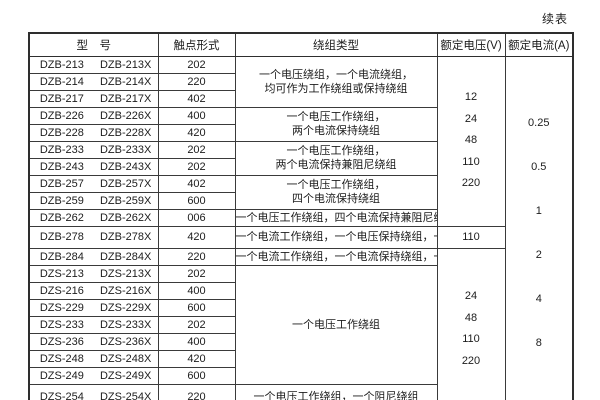 The height and width of the screenshot is (400, 600). I want to click on header-winding-type: 绕组类型, so click(336, 44).